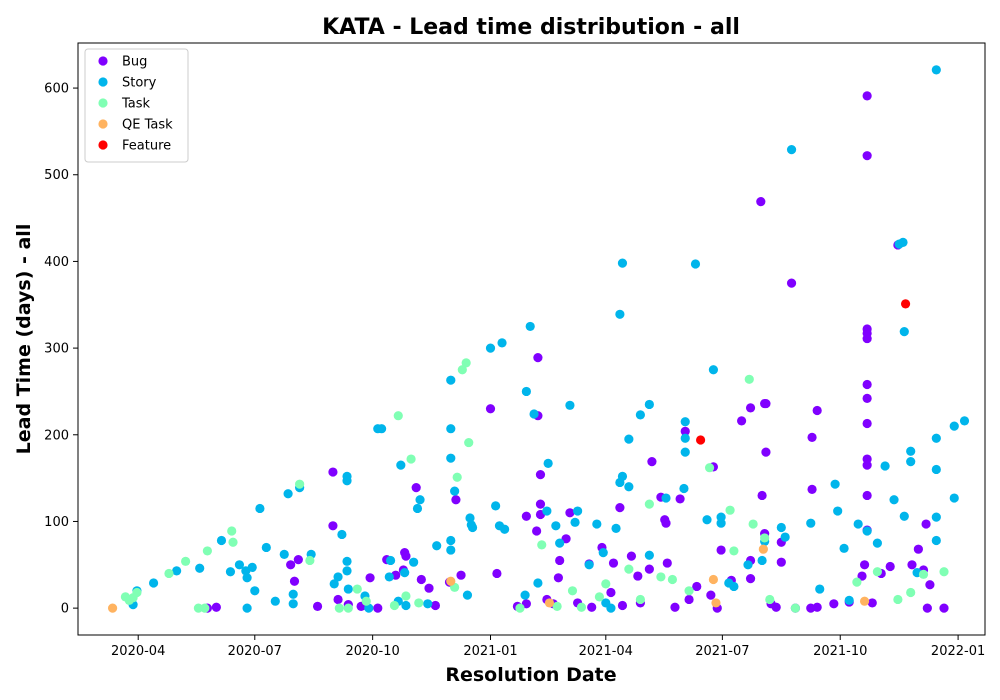 The height and width of the screenshot is (700, 1000). Describe the element at coordinates (722, 651) in the screenshot. I see `x-tick-label: 2021-07` at that location.